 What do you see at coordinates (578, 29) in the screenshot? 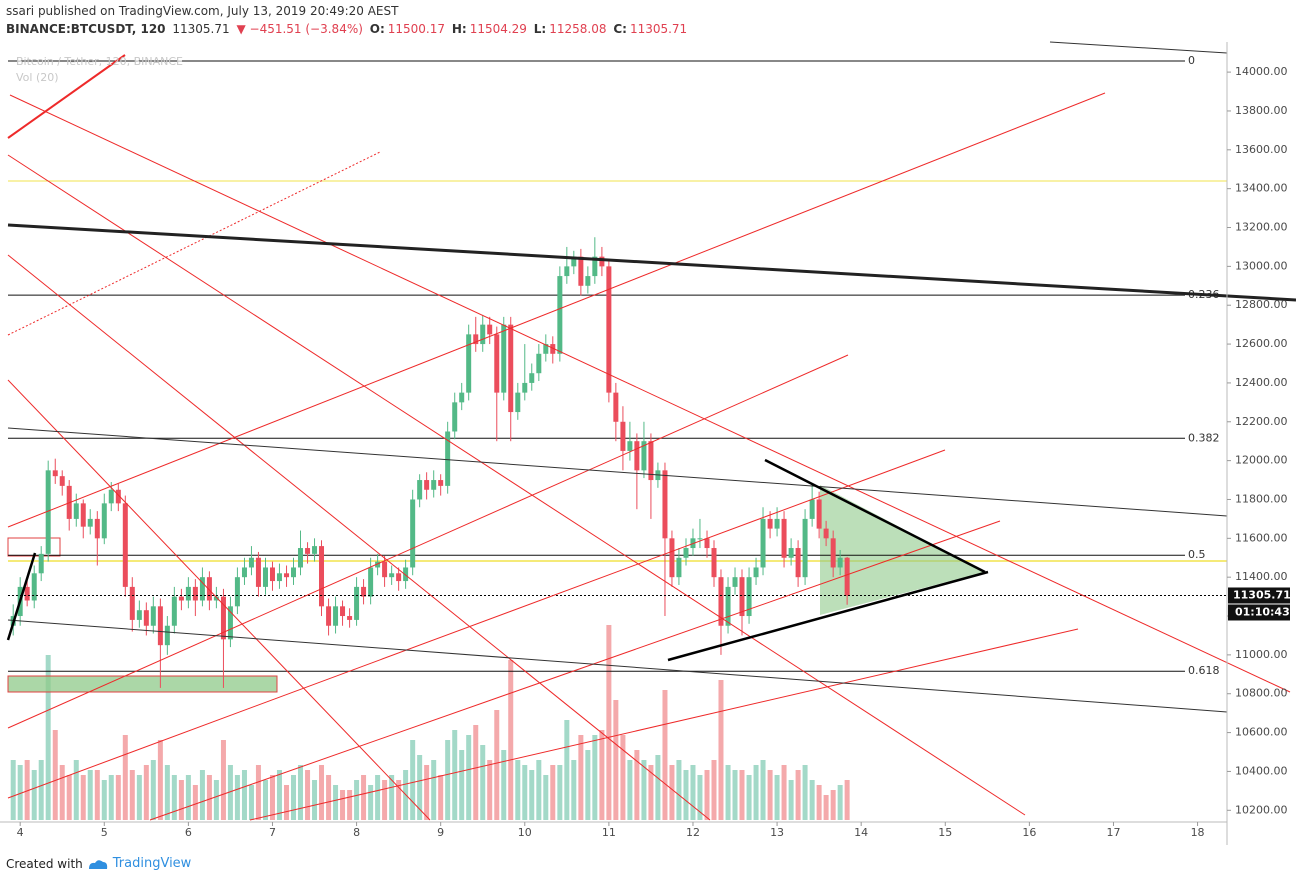
I see `low: 11258.08` at bounding box center [578, 29].